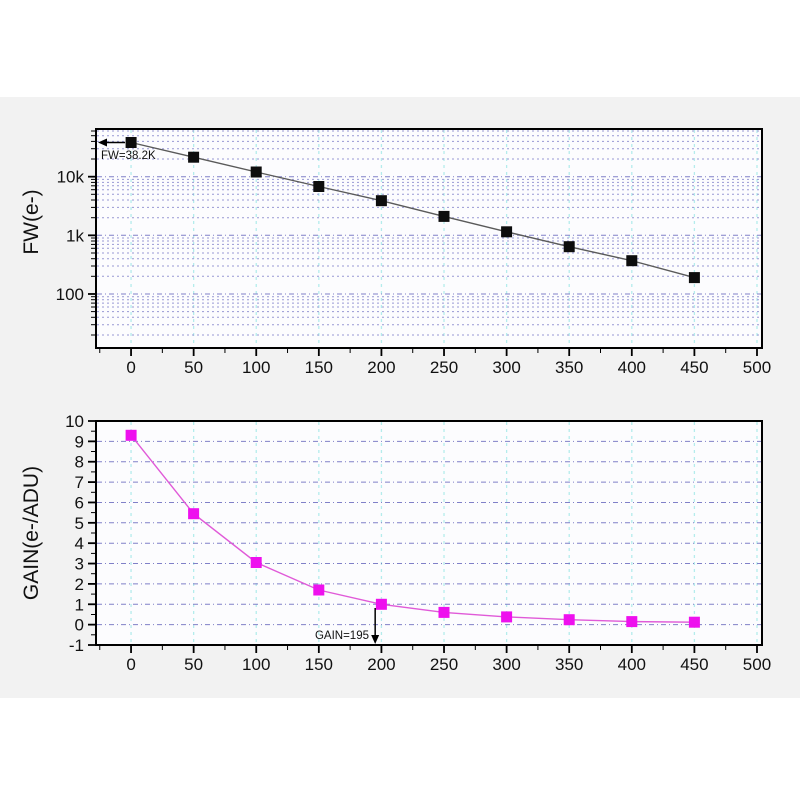 Image resolution: width=800 pixels, height=800 pixels. I want to click on y-tick-label: -1, so click(76, 645).